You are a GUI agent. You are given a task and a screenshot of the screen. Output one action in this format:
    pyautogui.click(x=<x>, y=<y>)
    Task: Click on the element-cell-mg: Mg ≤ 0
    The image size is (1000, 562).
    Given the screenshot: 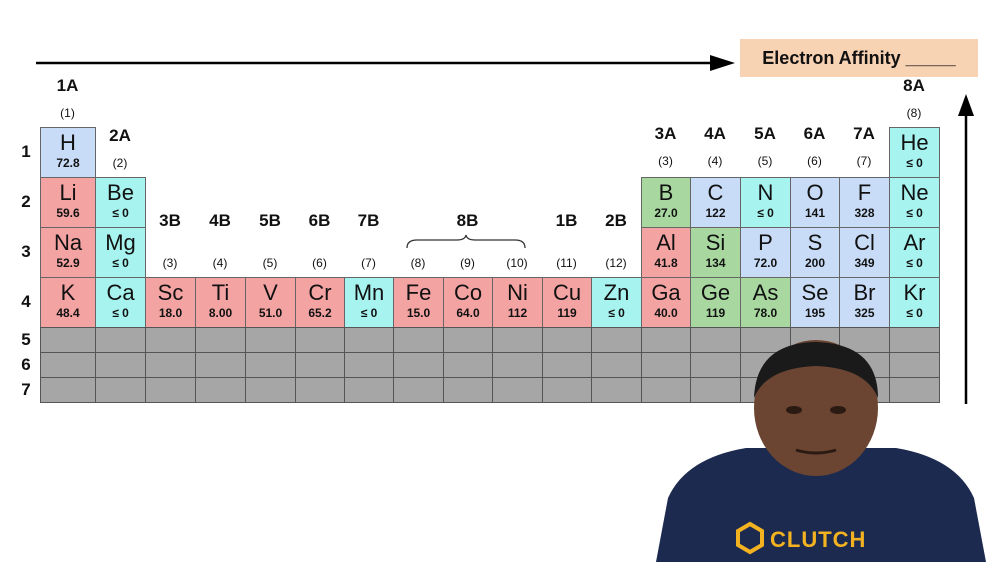 What is the action you would take?
    pyautogui.click(x=120, y=252)
    